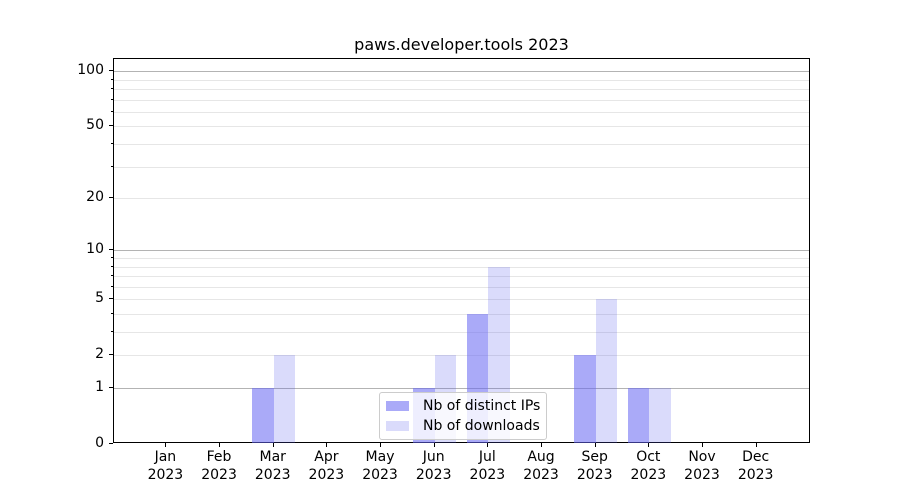 This screenshot has width=900, height=500. What do you see at coordinates (606, 371) in the screenshot?
I see `bar-nb-of-downloads-sep-2023` at bounding box center [606, 371].